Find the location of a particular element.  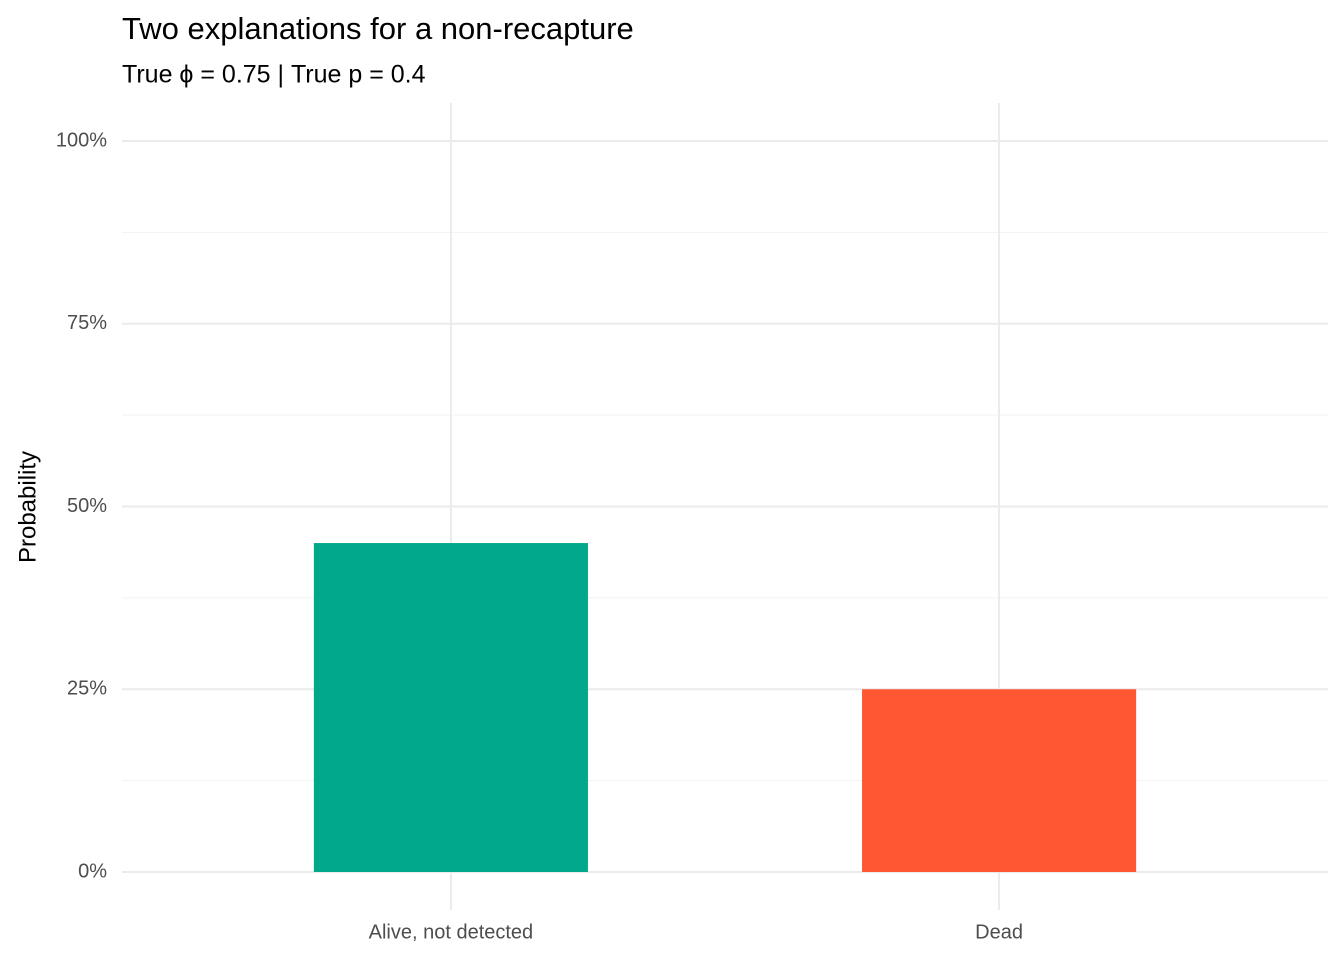

y-axis-label: Probability is located at coordinates (27, 507).